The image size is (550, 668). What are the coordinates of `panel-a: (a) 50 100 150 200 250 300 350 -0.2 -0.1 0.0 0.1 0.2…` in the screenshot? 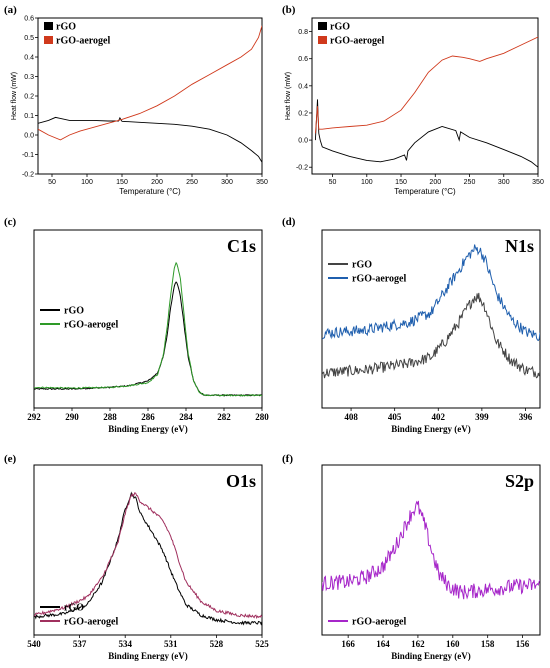 It's located at (136, 100).